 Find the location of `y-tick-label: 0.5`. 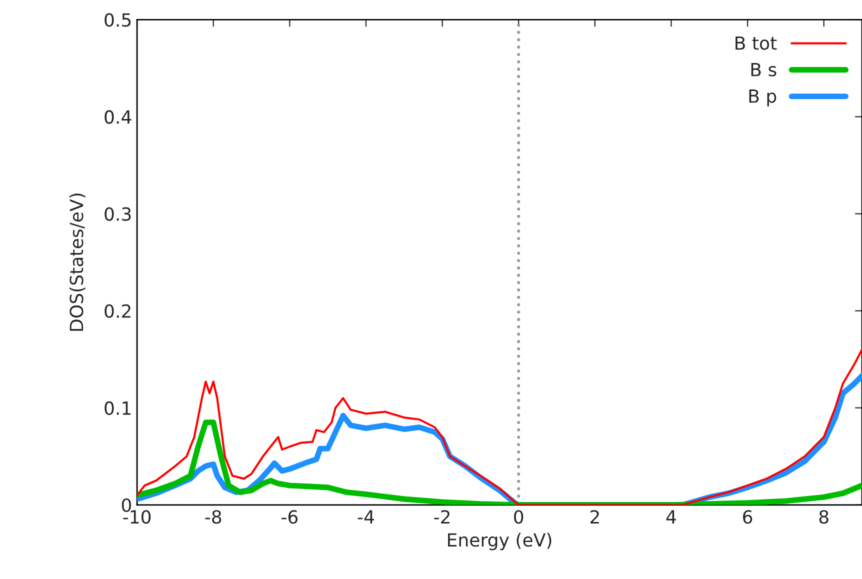

y-tick-label: 0.5 is located at coordinates (117, 20).